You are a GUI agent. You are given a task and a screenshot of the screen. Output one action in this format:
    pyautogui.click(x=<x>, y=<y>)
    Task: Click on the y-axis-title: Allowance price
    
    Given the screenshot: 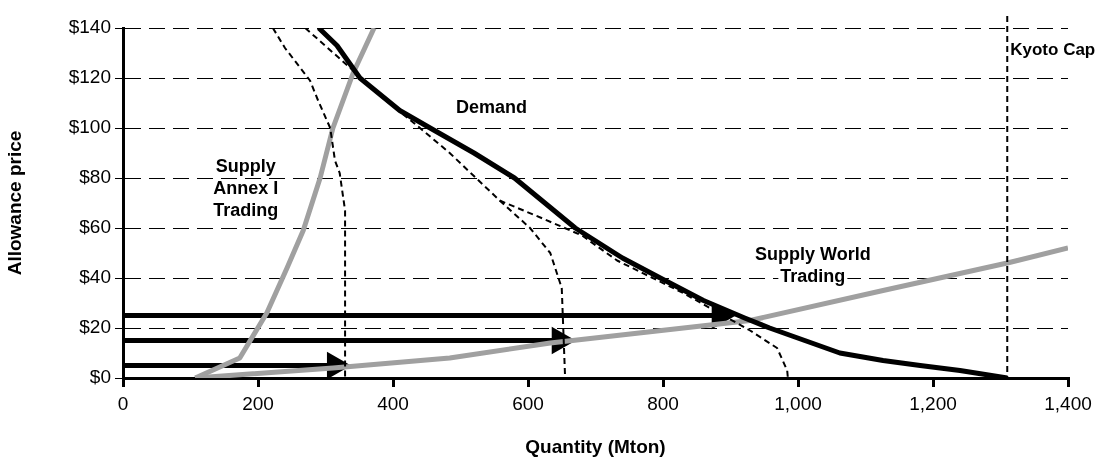 What is the action you would take?
    pyautogui.click(x=14, y=203)
    